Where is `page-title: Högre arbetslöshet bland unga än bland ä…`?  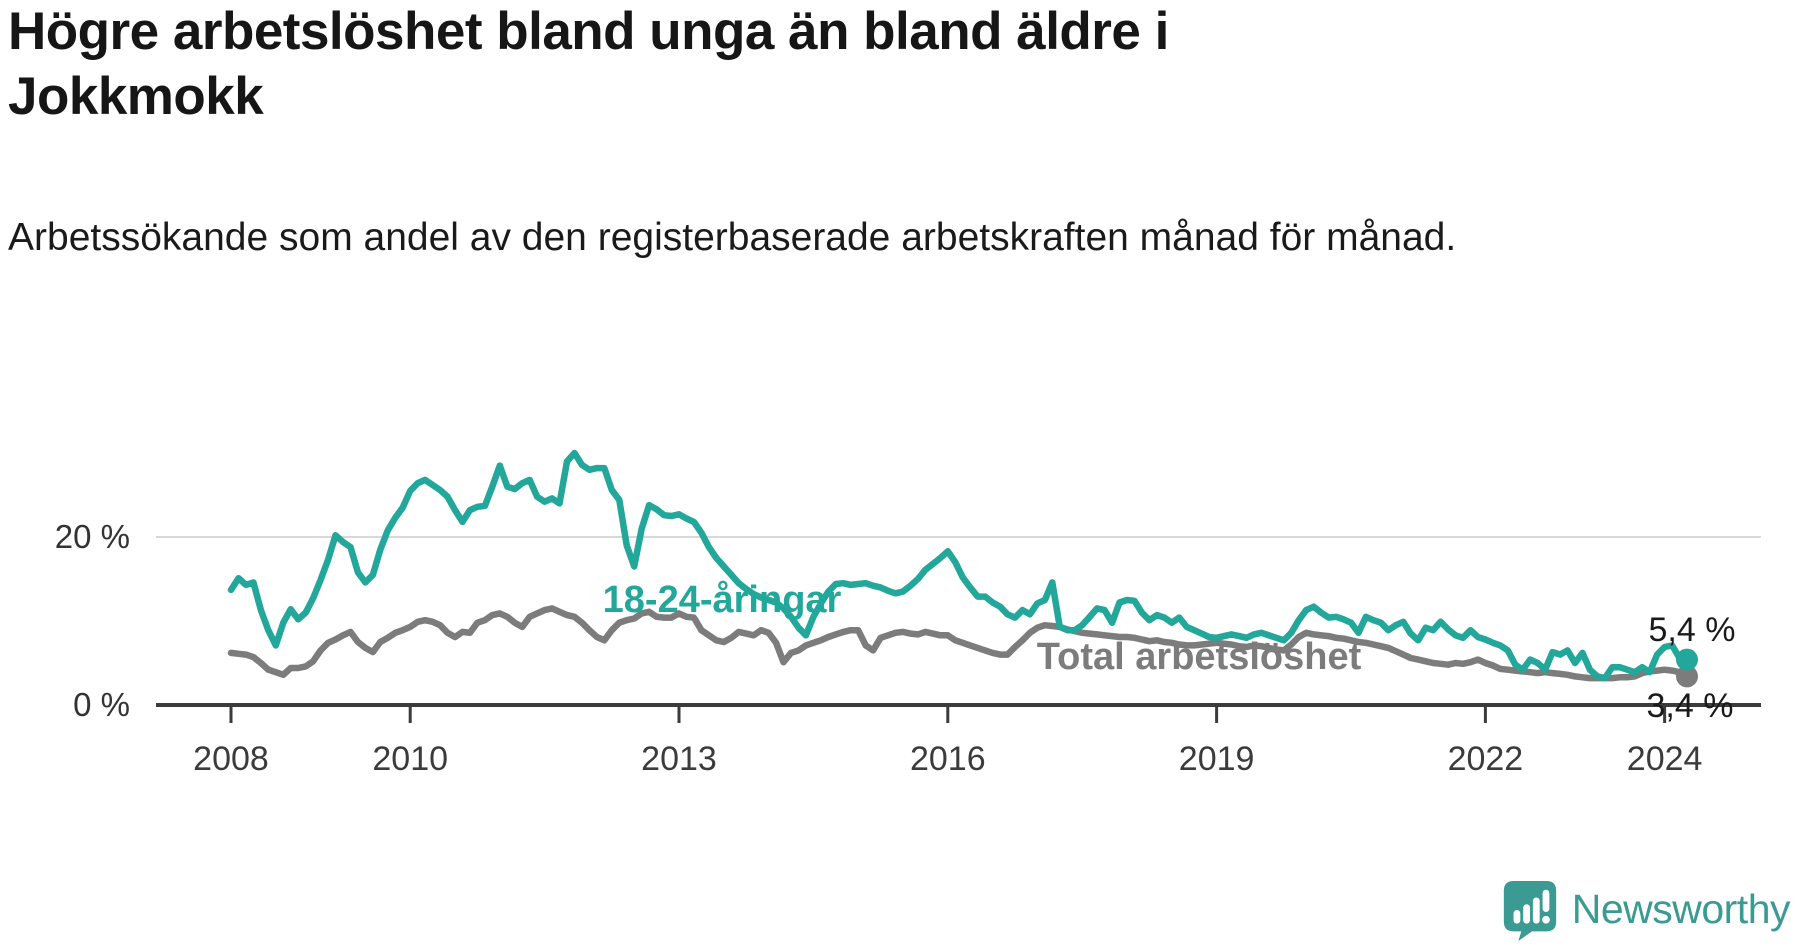 page-title: Högre arbetslöshet bland unga än bland ä… is located at coordinates (588, 64).